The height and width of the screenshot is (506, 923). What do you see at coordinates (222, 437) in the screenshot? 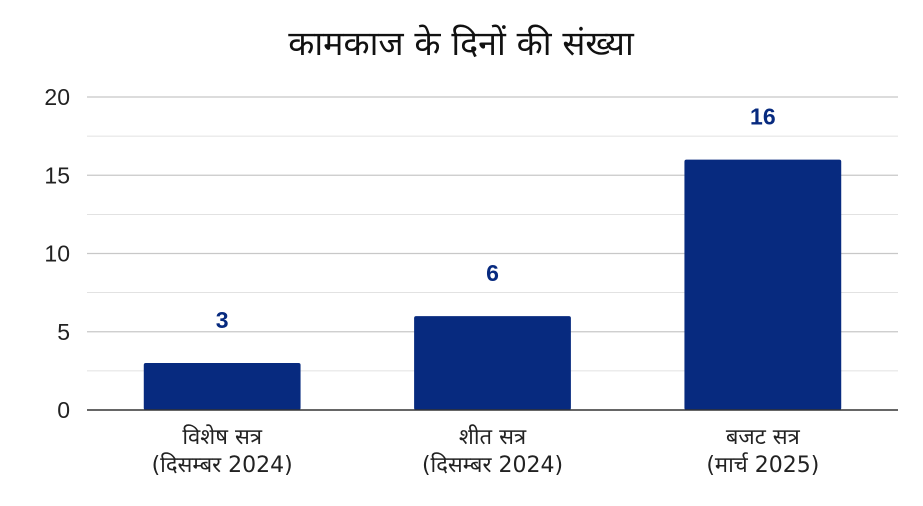
I see `x-tick-label: विशेष सत्र` at bounding box center [222, 437].